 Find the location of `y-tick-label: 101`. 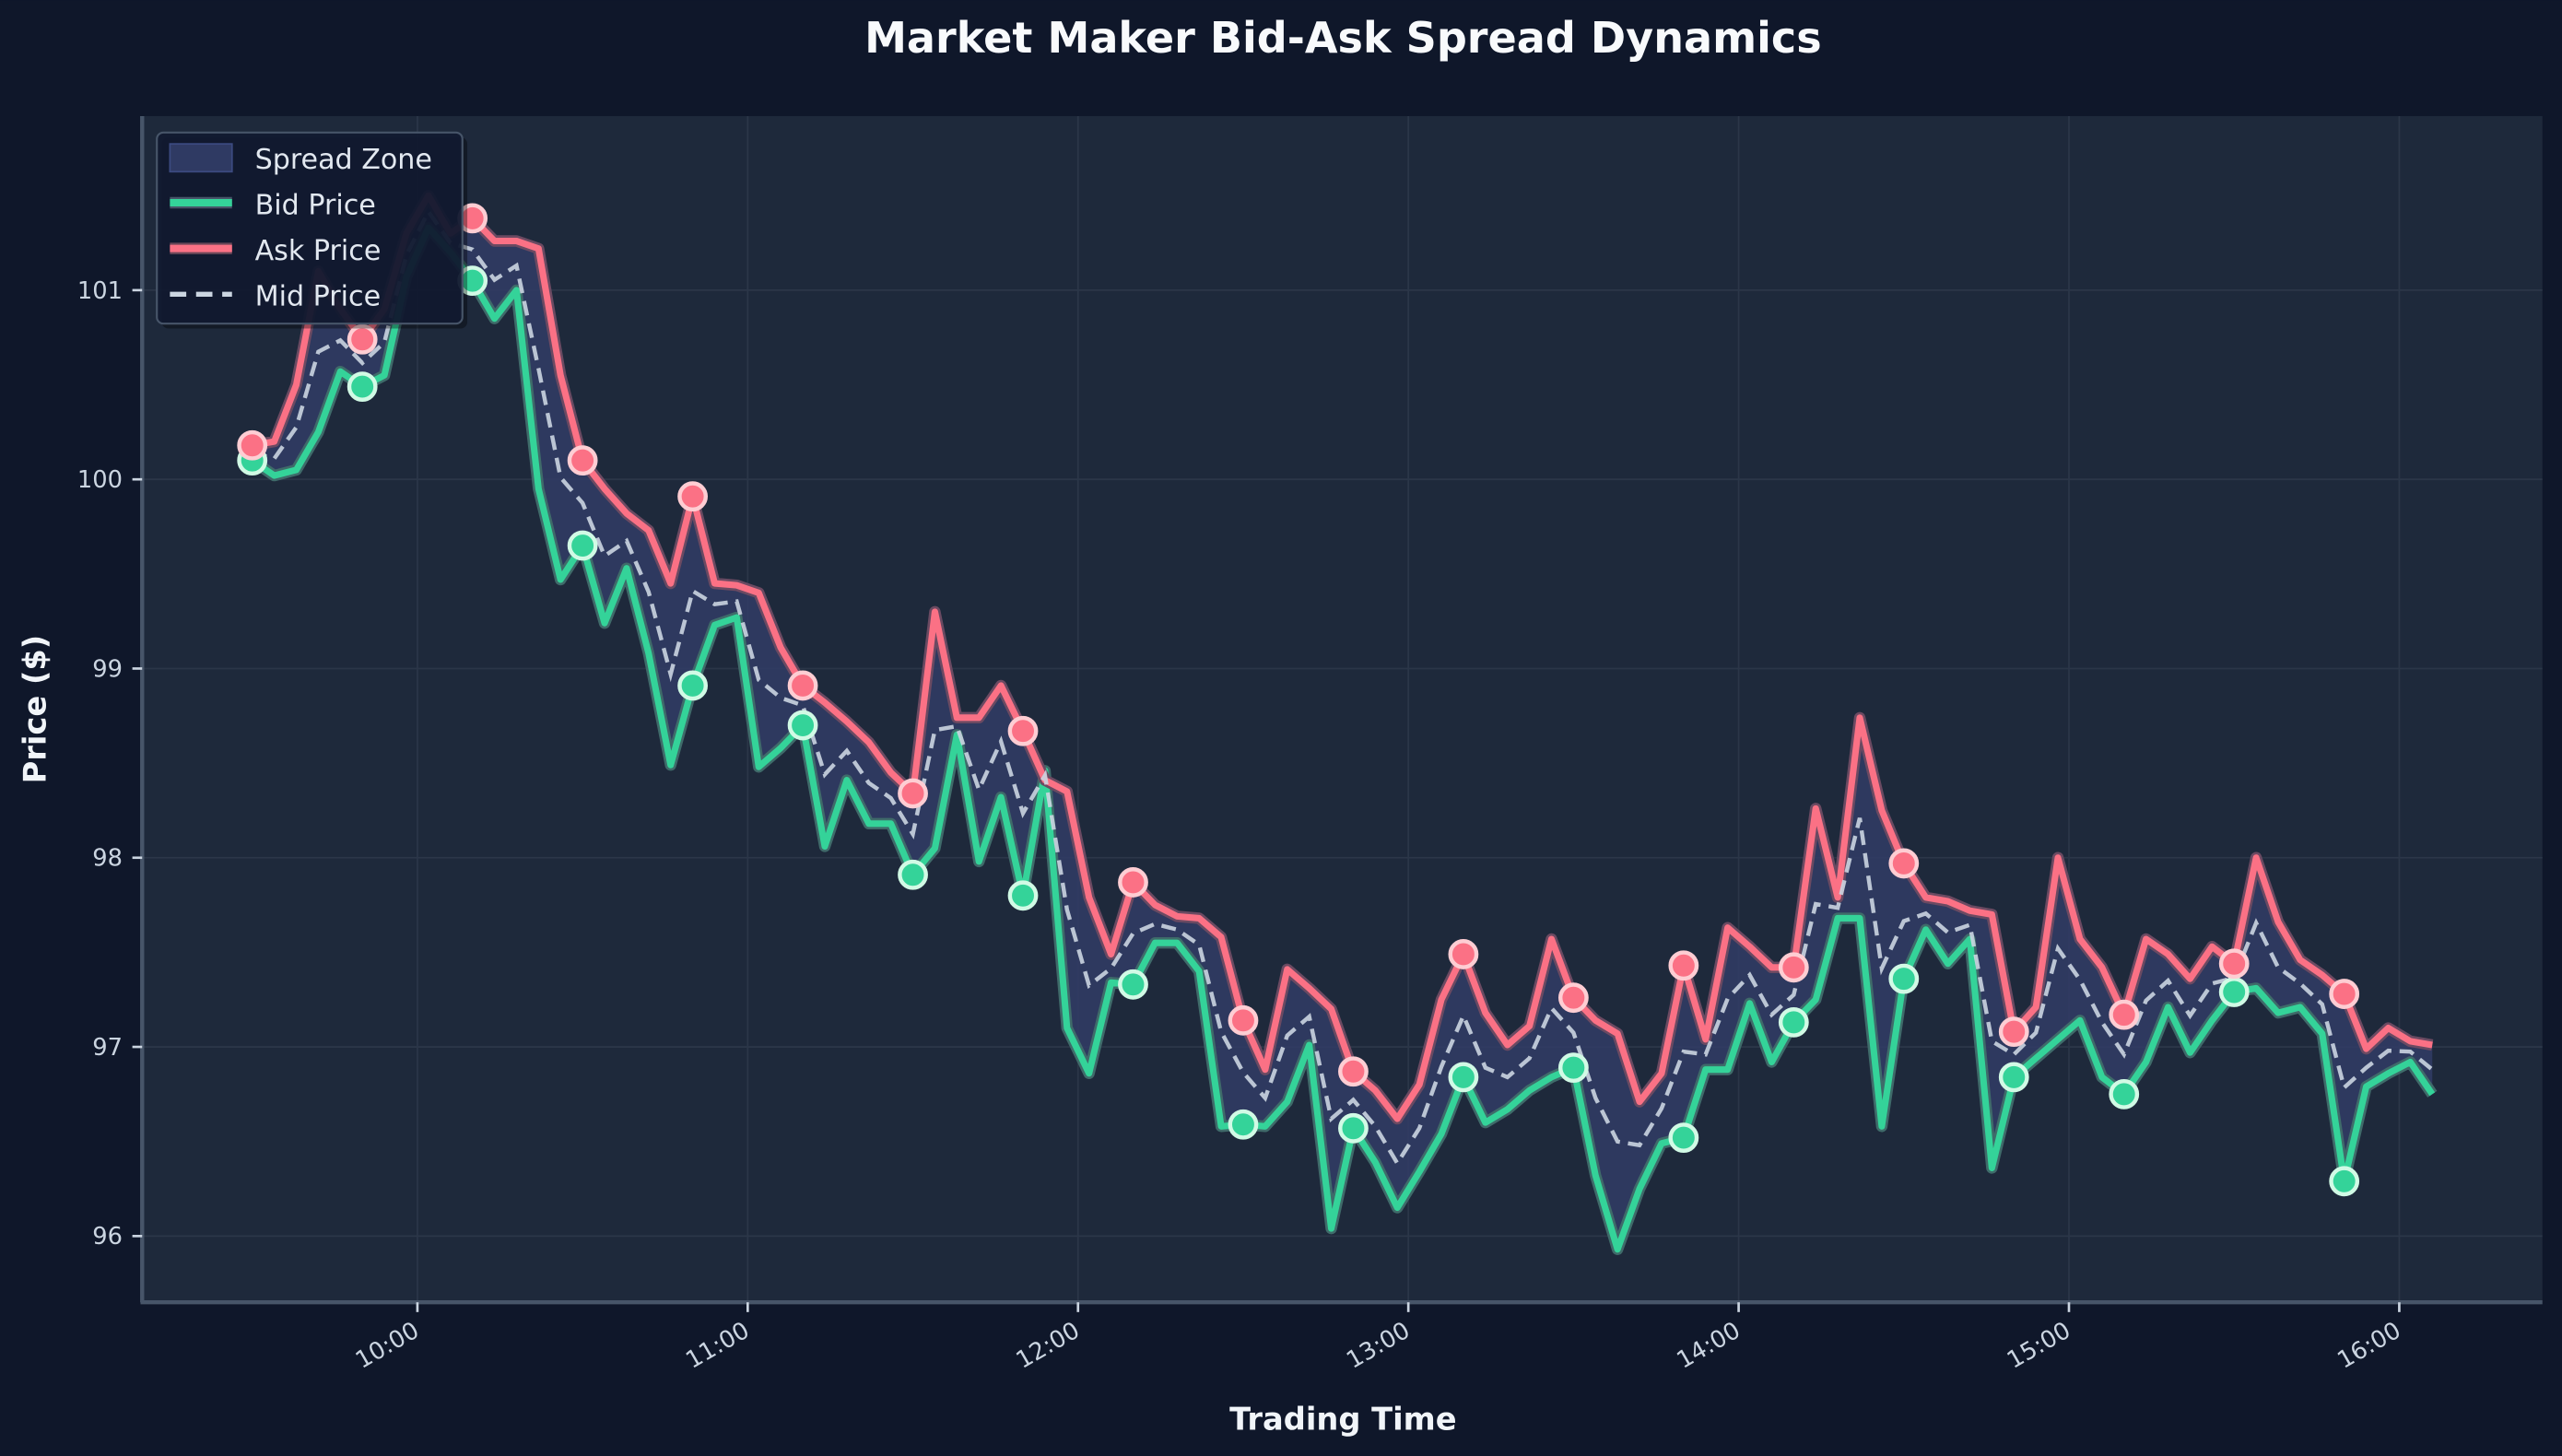

y-tick-label: 101 is located at coordinates (100, 291).